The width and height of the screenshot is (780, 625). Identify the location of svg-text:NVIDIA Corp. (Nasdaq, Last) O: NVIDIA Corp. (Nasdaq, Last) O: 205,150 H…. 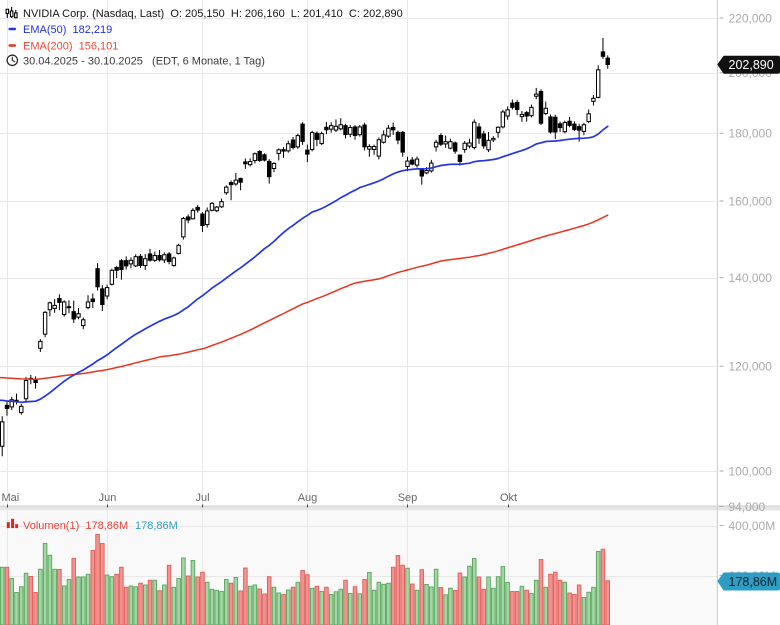
(213, 14).